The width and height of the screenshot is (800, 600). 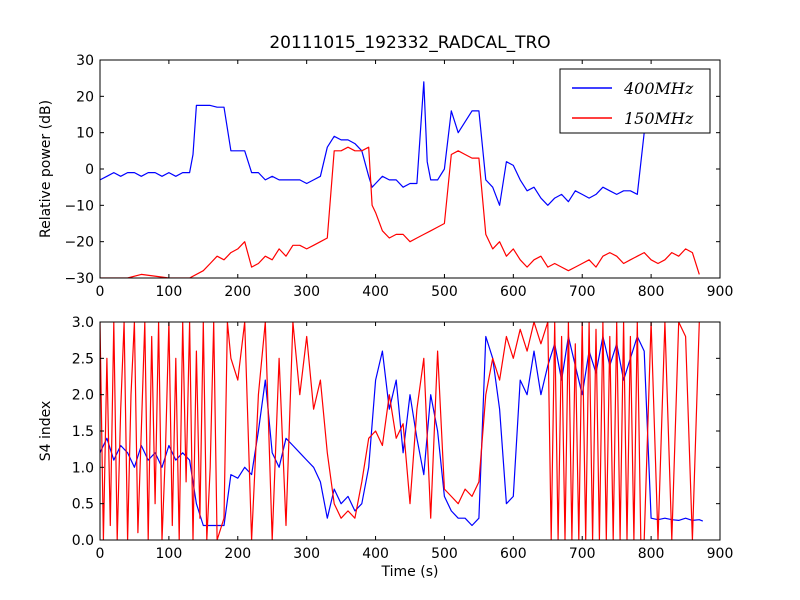 I want to click on legend-label: 400MHz, so click(x=658, y=88).